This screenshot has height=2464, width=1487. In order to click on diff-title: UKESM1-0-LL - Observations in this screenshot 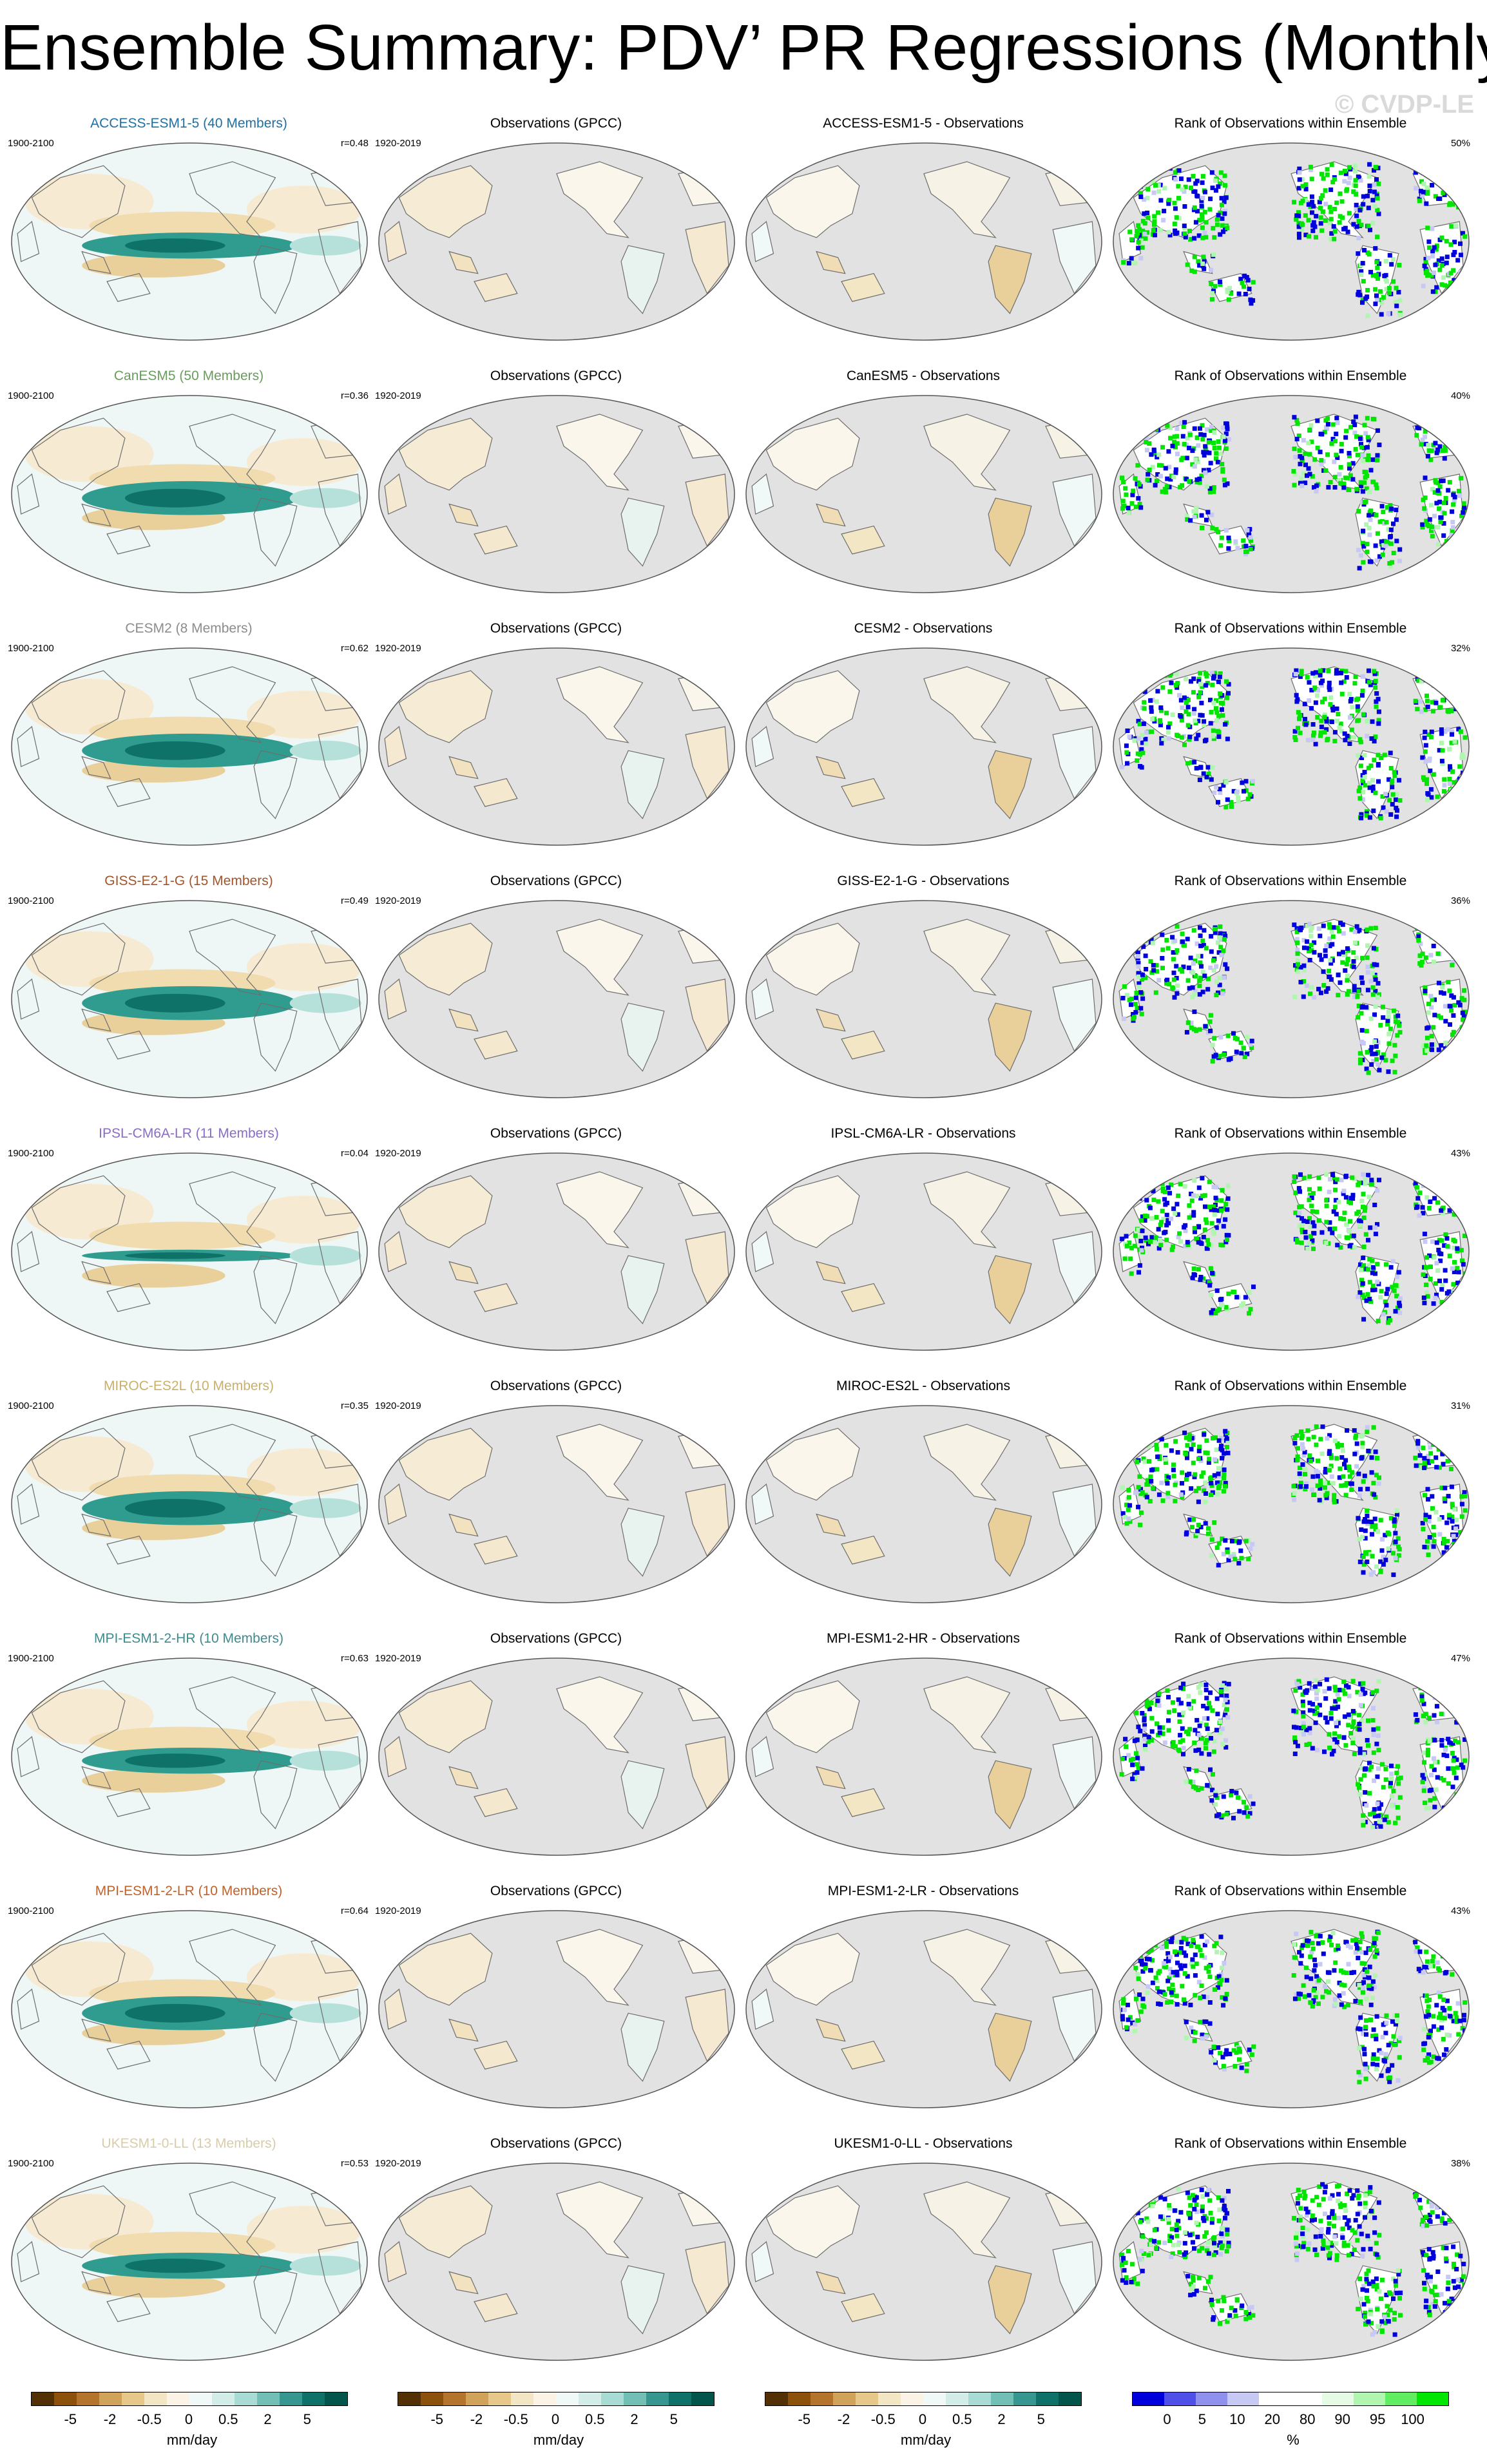, I will do `click(923, 2143)`.